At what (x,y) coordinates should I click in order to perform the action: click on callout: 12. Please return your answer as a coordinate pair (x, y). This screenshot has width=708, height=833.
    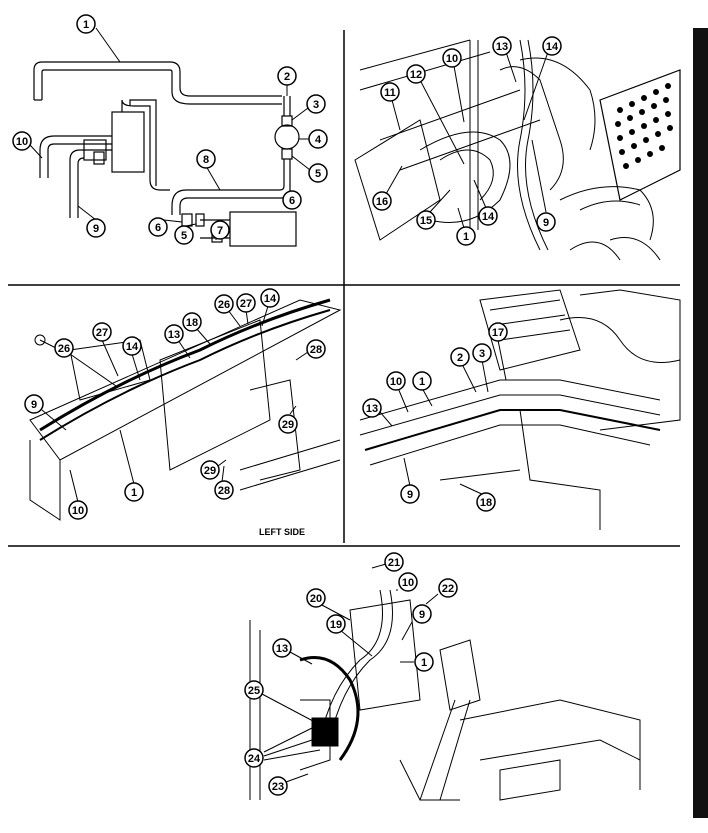
    Looking at the image, I should click on (435, 114).